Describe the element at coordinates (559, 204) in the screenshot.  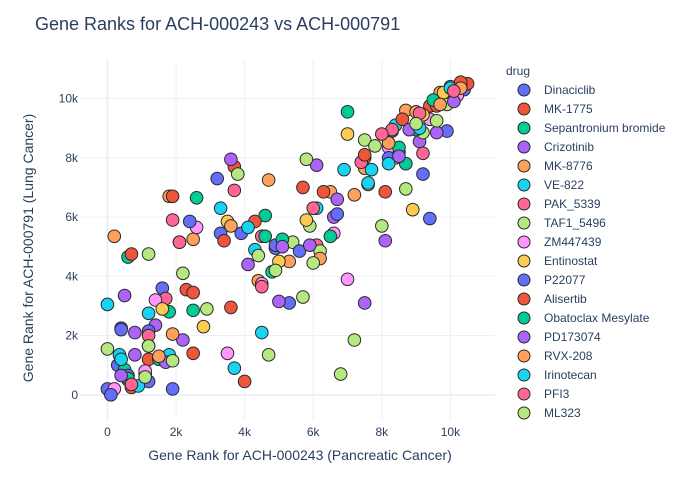
I see `legend-item: PAK_5339` at that location.